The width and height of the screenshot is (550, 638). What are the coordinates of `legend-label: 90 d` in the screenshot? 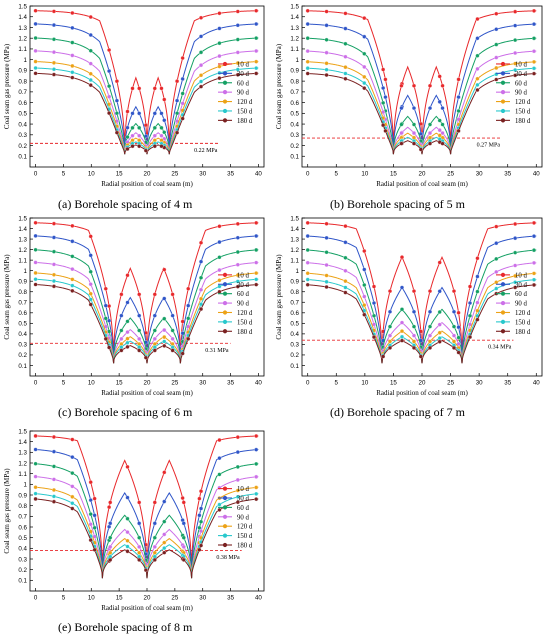 It's located at (521, 93).